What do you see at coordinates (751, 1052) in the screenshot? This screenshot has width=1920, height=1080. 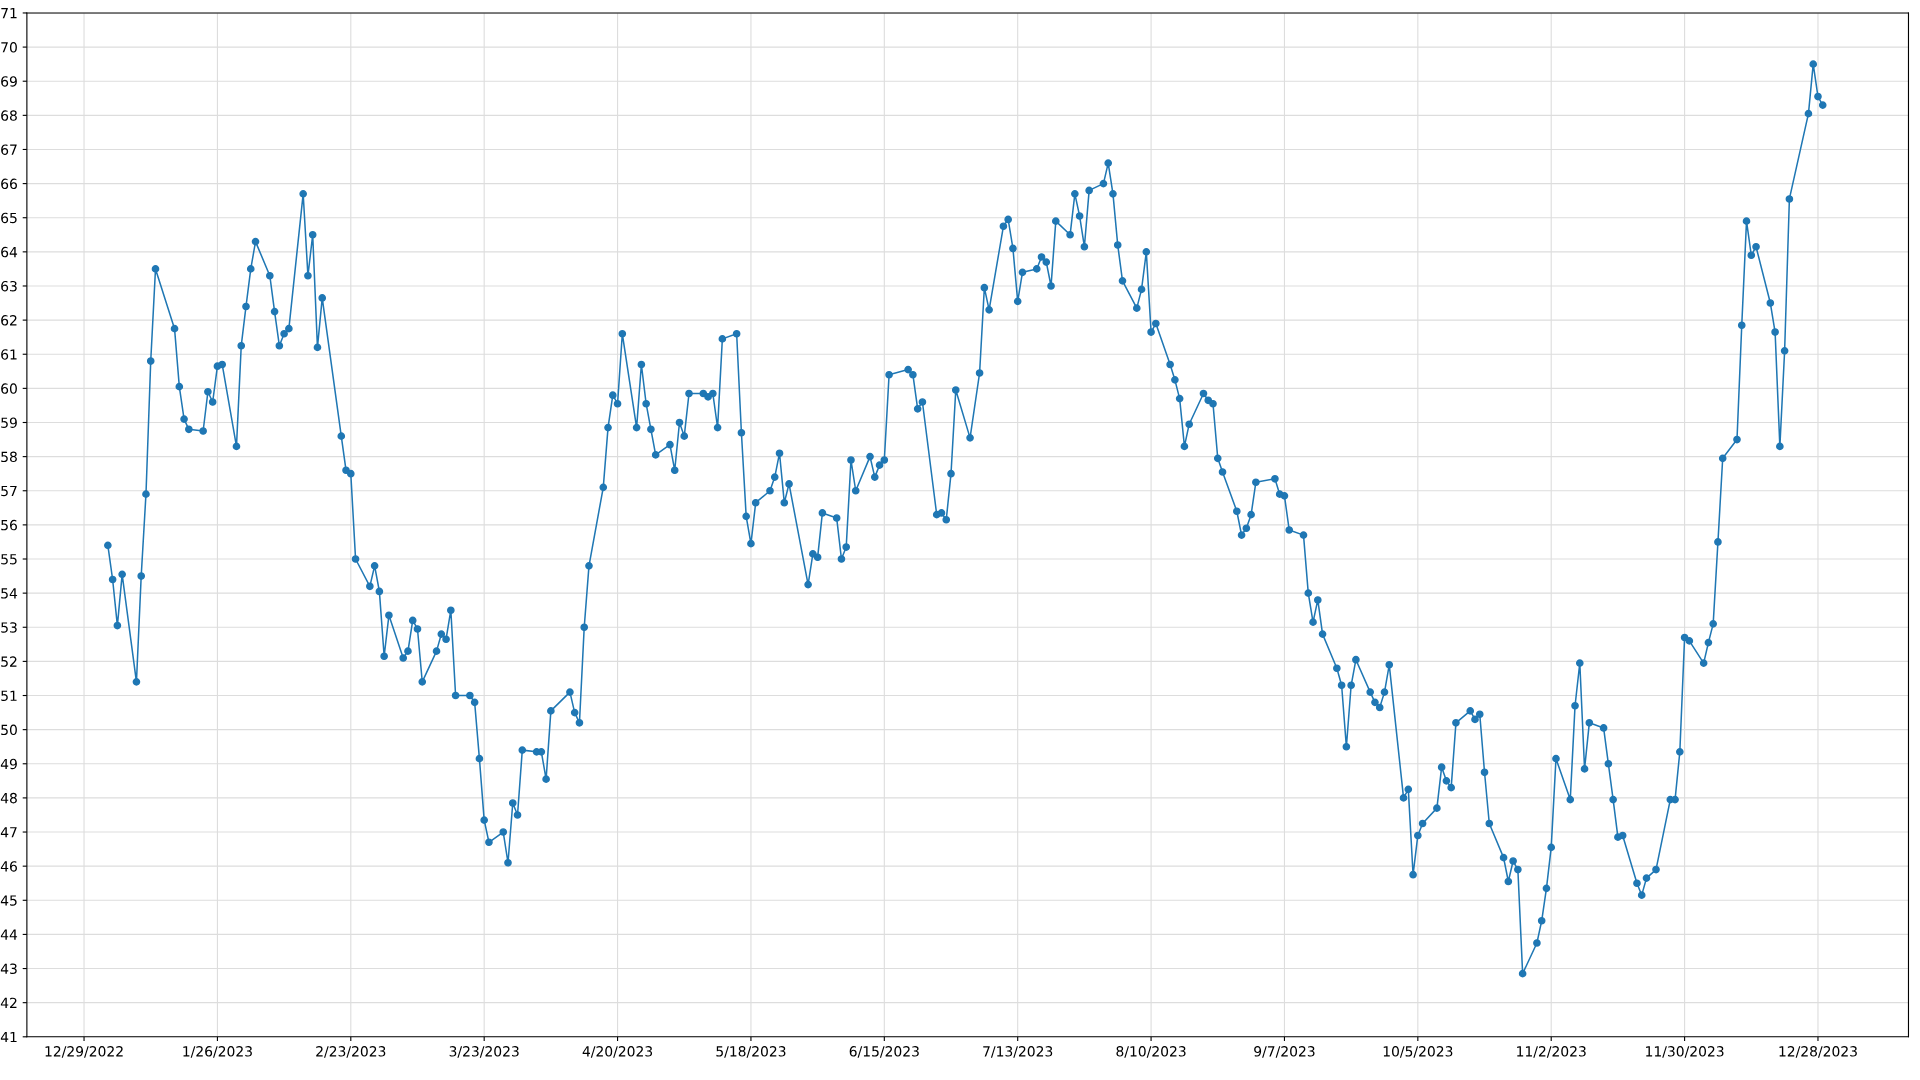 I see `x-tick-label: 5/18/2023` at bounding box center [751, 1052].